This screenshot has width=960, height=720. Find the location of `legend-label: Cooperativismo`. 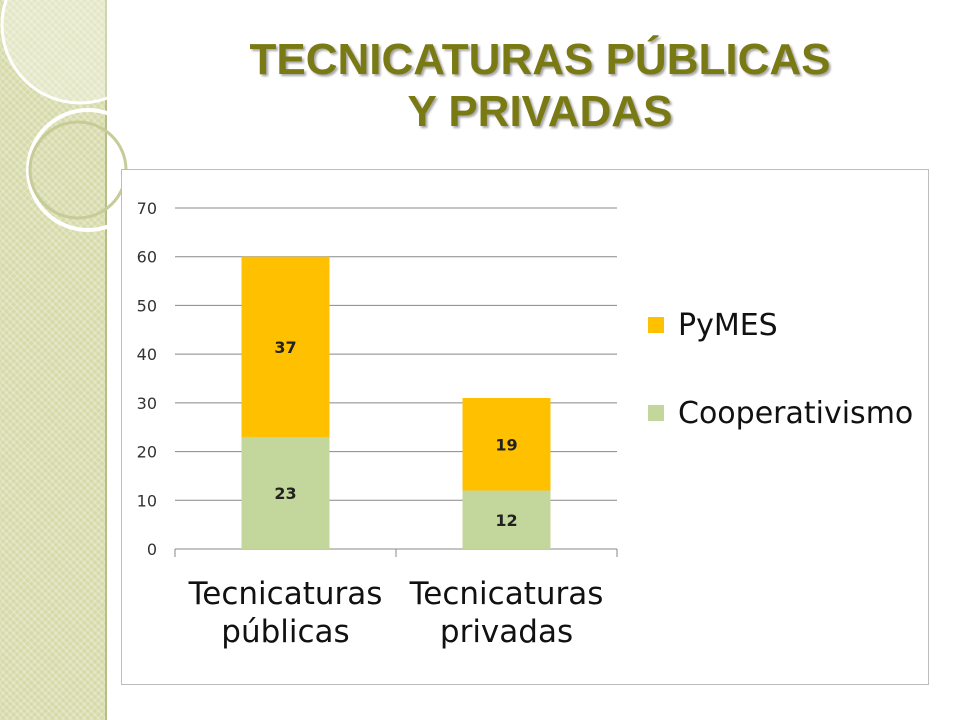

legend-label: Cooperativismo is located at coordinates (795, 413).